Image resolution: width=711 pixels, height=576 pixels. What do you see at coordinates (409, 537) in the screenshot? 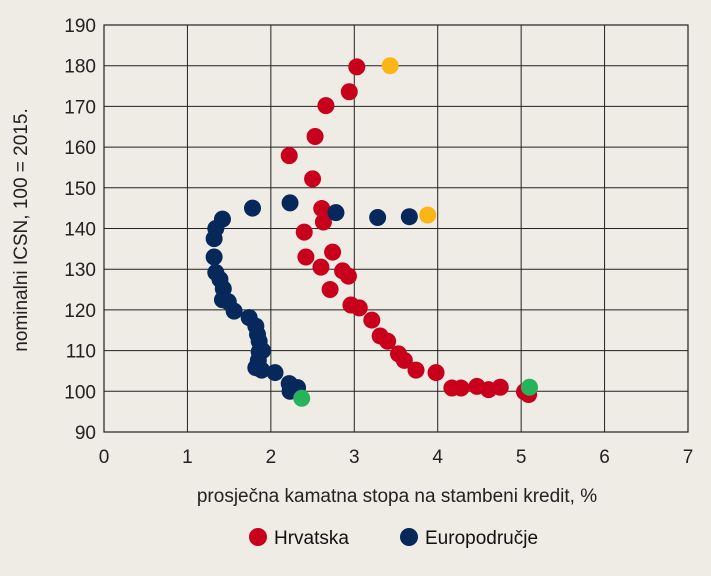
I see `legend-marker-europodrucje` at bounding box center [409, 537].